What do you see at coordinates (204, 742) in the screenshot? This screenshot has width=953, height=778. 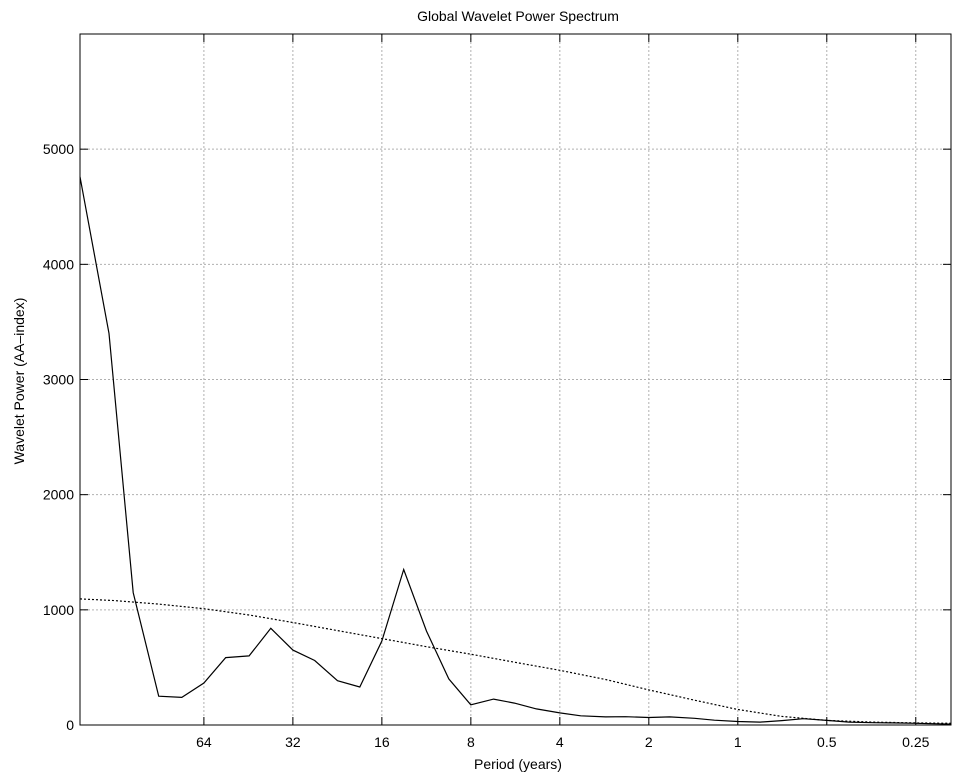 I see `x-tick-label: 64` at bounding box center [204, 742].